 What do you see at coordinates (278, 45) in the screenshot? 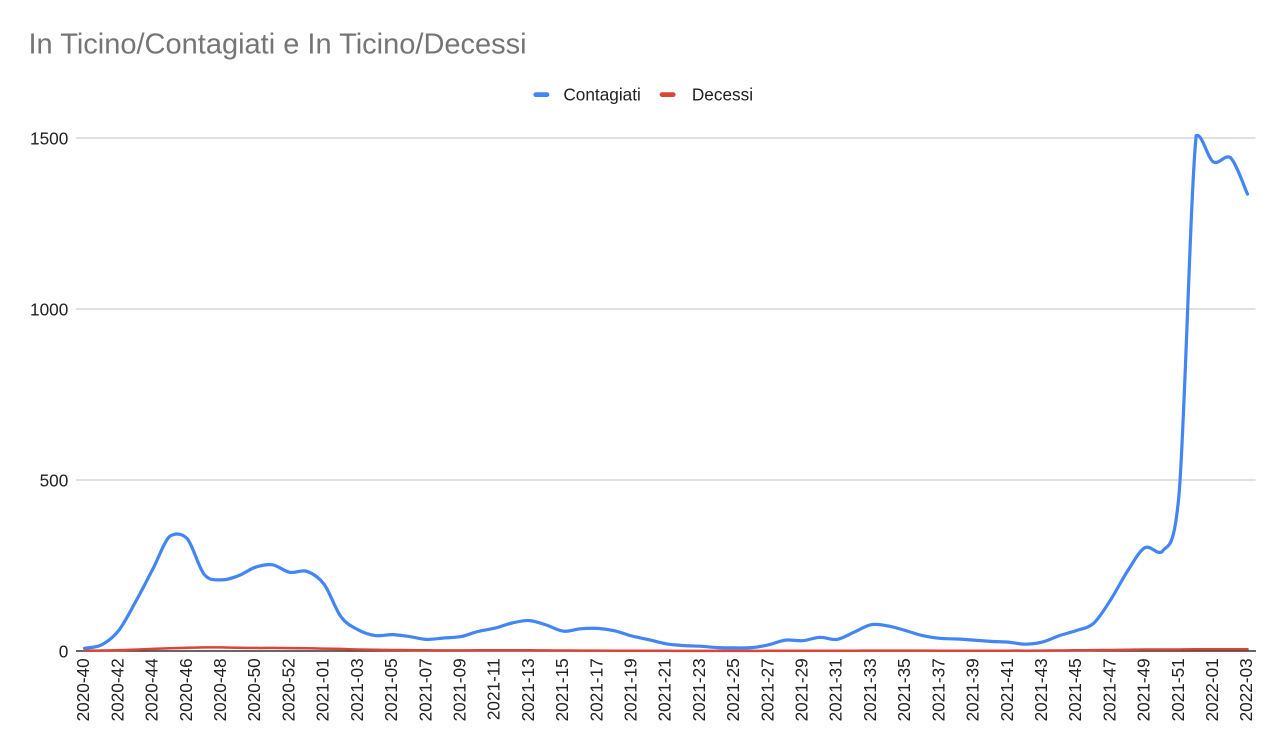
I see `svg-text:In Ticino/Contagiati e In Tici: In Ticino/Contagiati e In Ticino/Decessi` at bounding box center [278, 45].